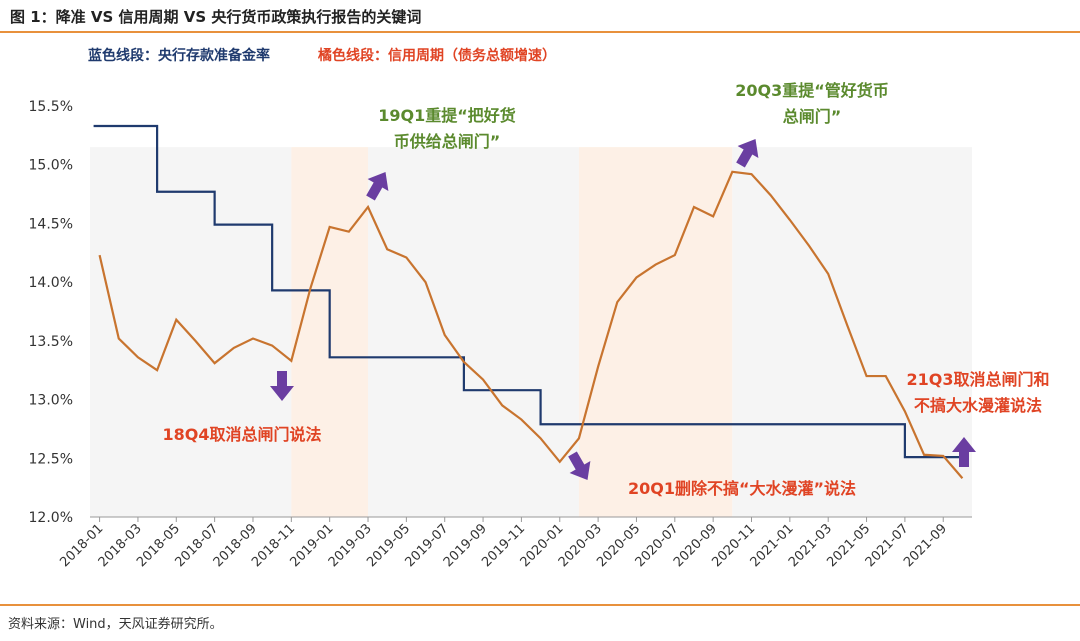  What do you see at coordinates (51, 107) in the screenshot?
I see `y-tick-label: 15.5%` at bounding box center [51, 107].